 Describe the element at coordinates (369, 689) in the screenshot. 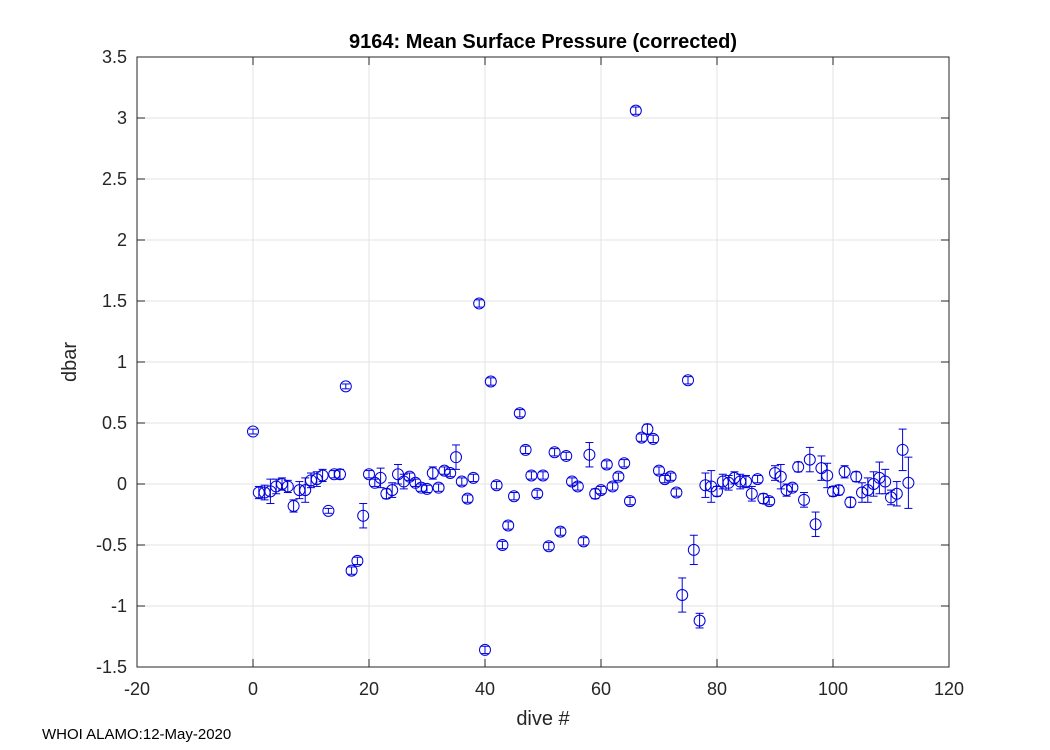

I see `x-tick-label: 20` at that location.